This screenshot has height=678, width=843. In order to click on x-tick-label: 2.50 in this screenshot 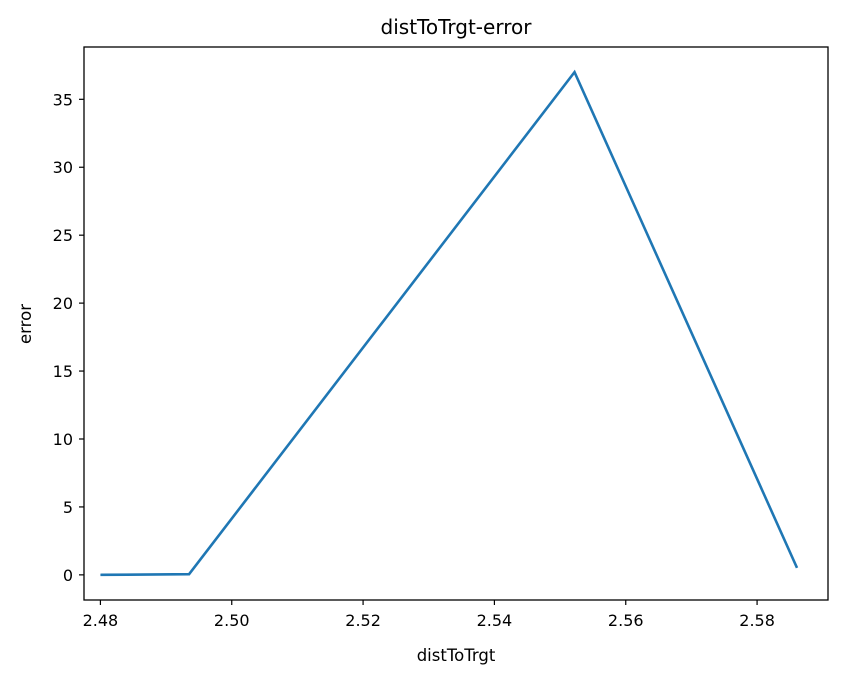, I will do `click(232, 620)`.